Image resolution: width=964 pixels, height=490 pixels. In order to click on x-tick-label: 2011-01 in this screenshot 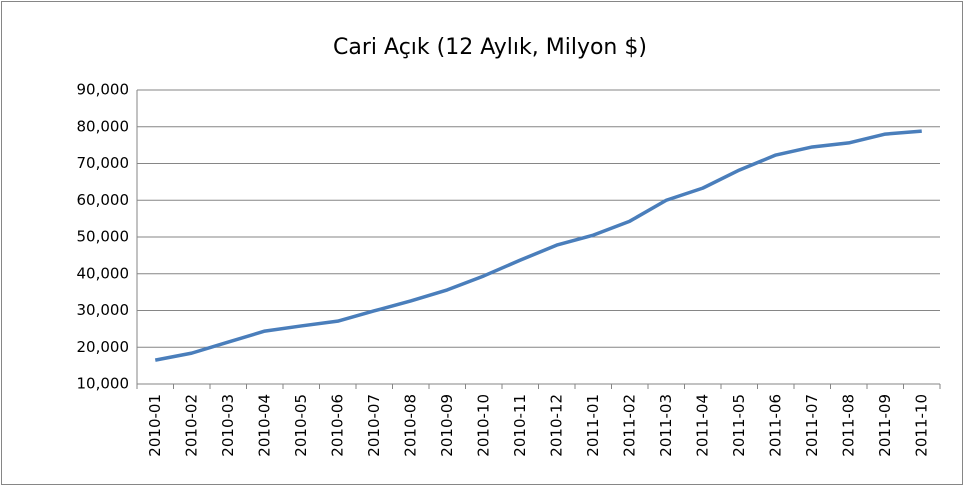, I will do `click(593, 425)`.